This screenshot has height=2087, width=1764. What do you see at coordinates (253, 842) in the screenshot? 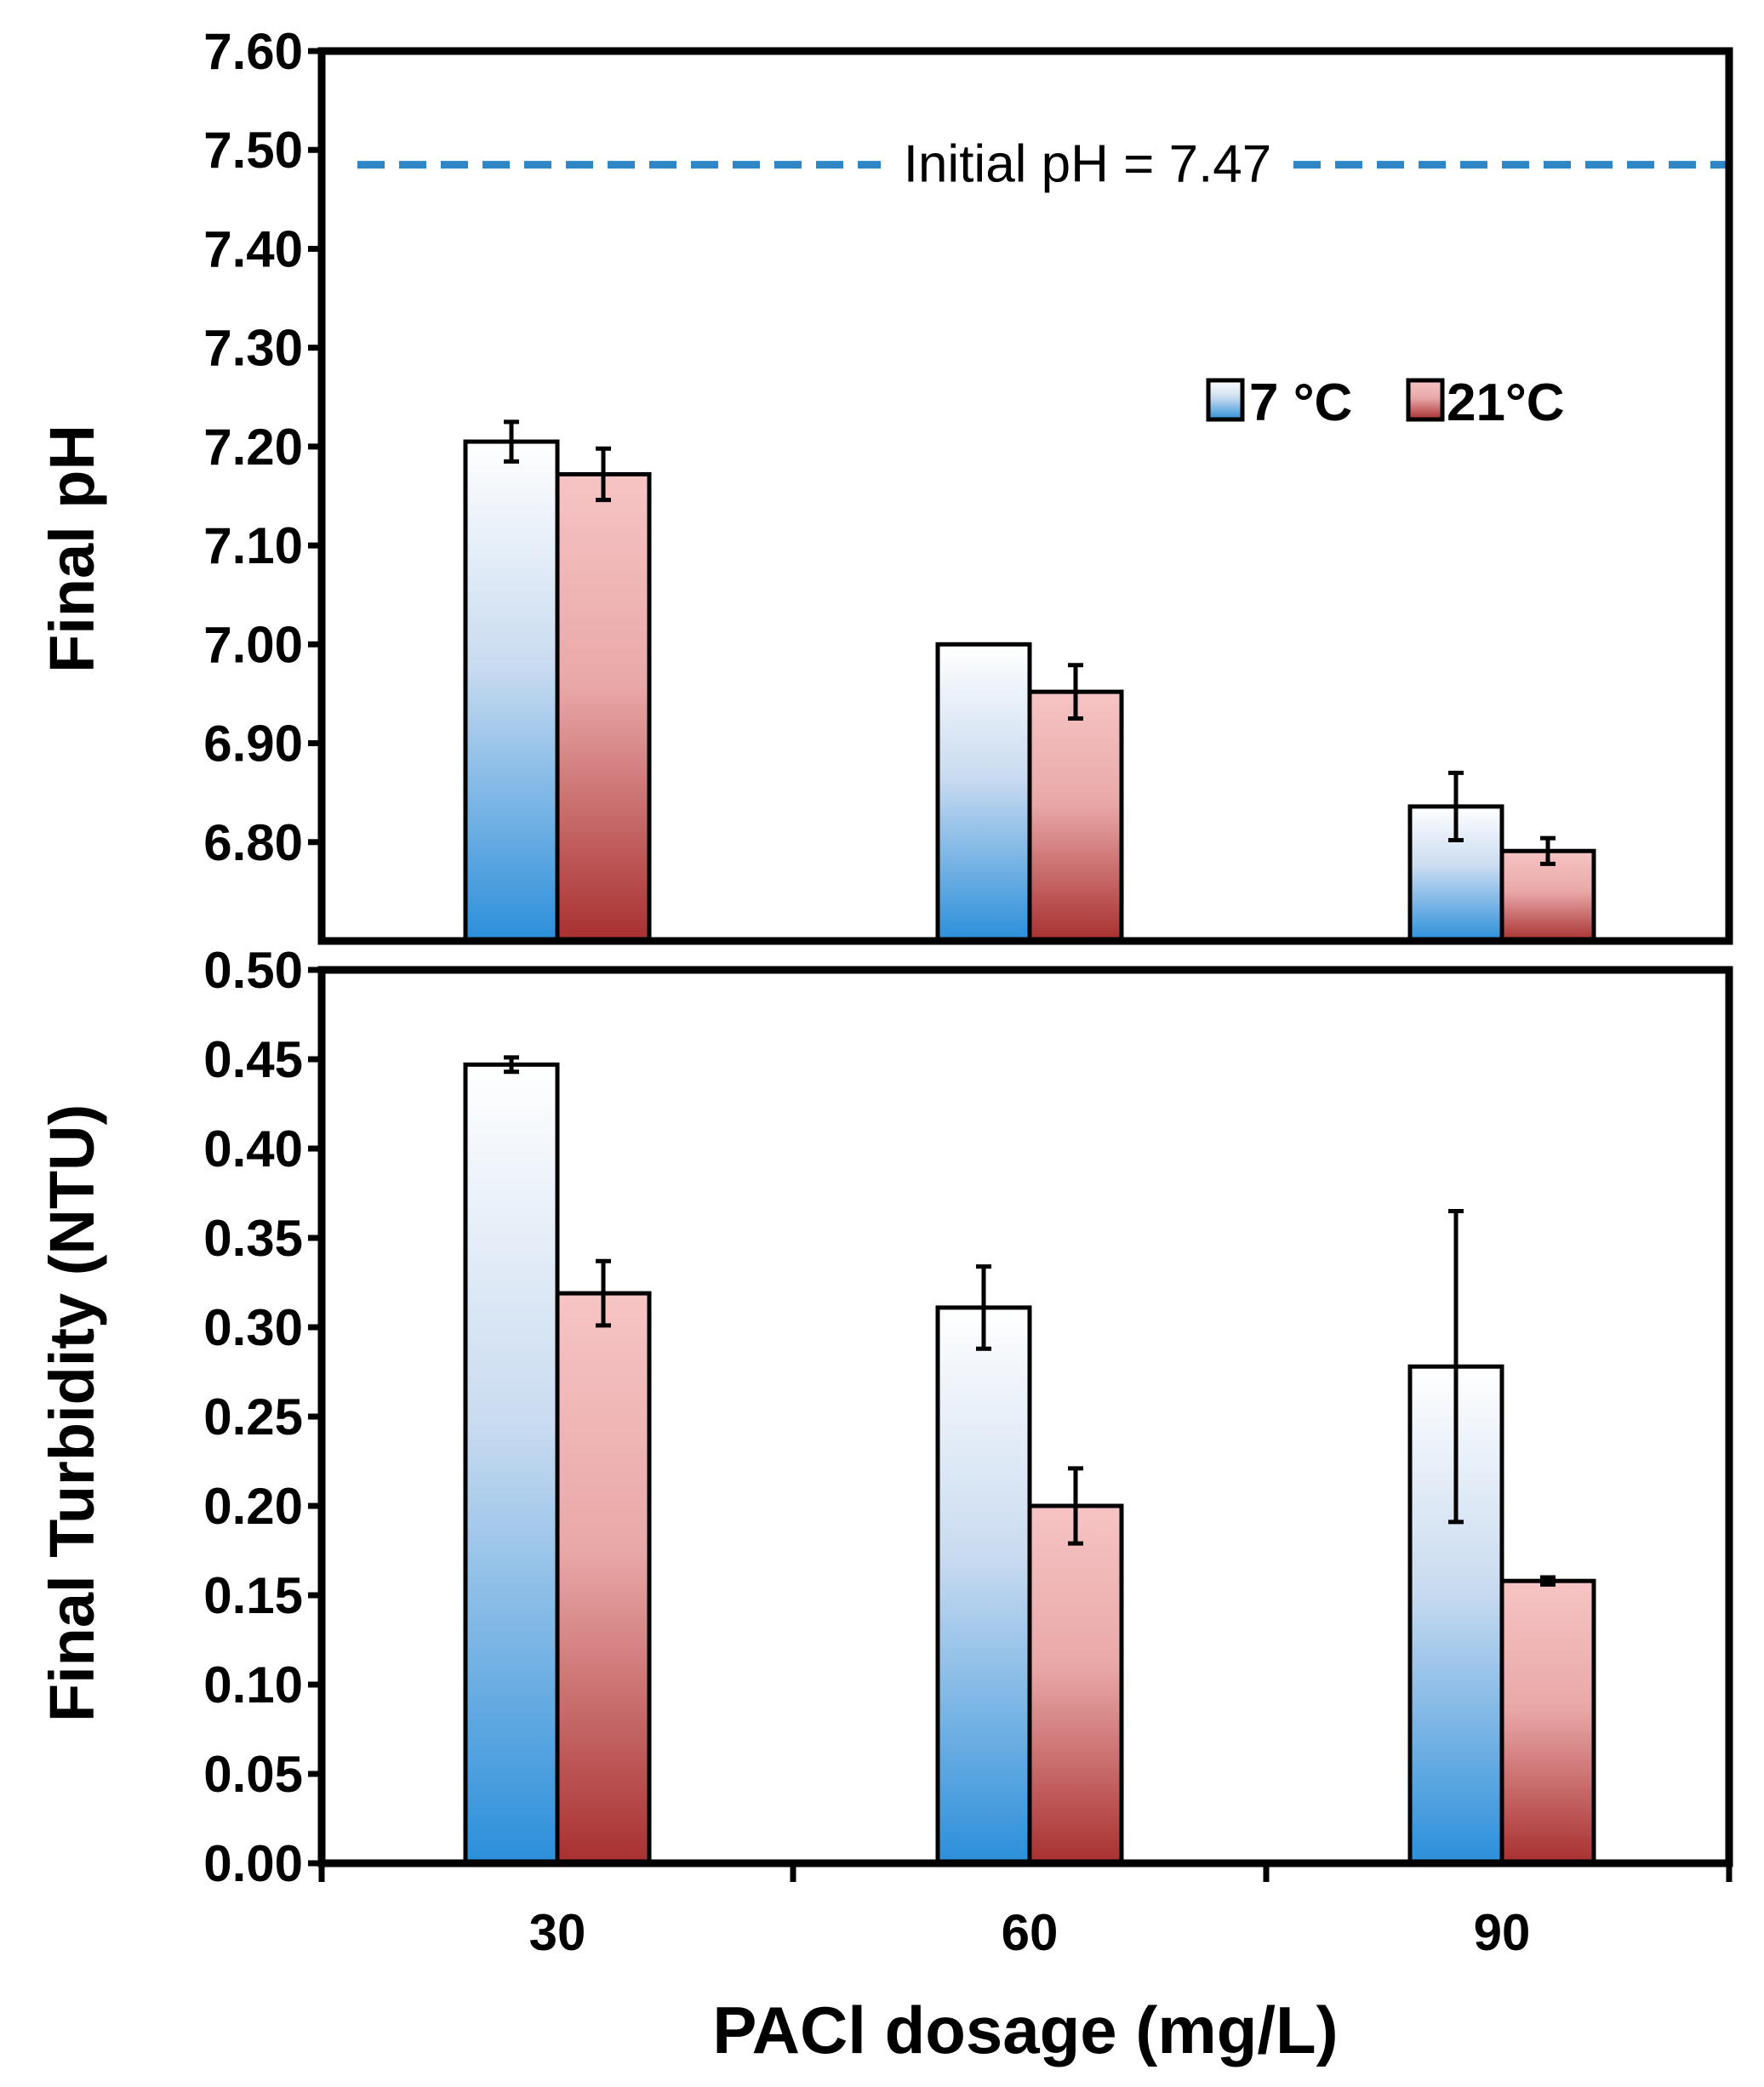
I see `top-y-tick-label: 6.80` at bounding box center [253, 842].